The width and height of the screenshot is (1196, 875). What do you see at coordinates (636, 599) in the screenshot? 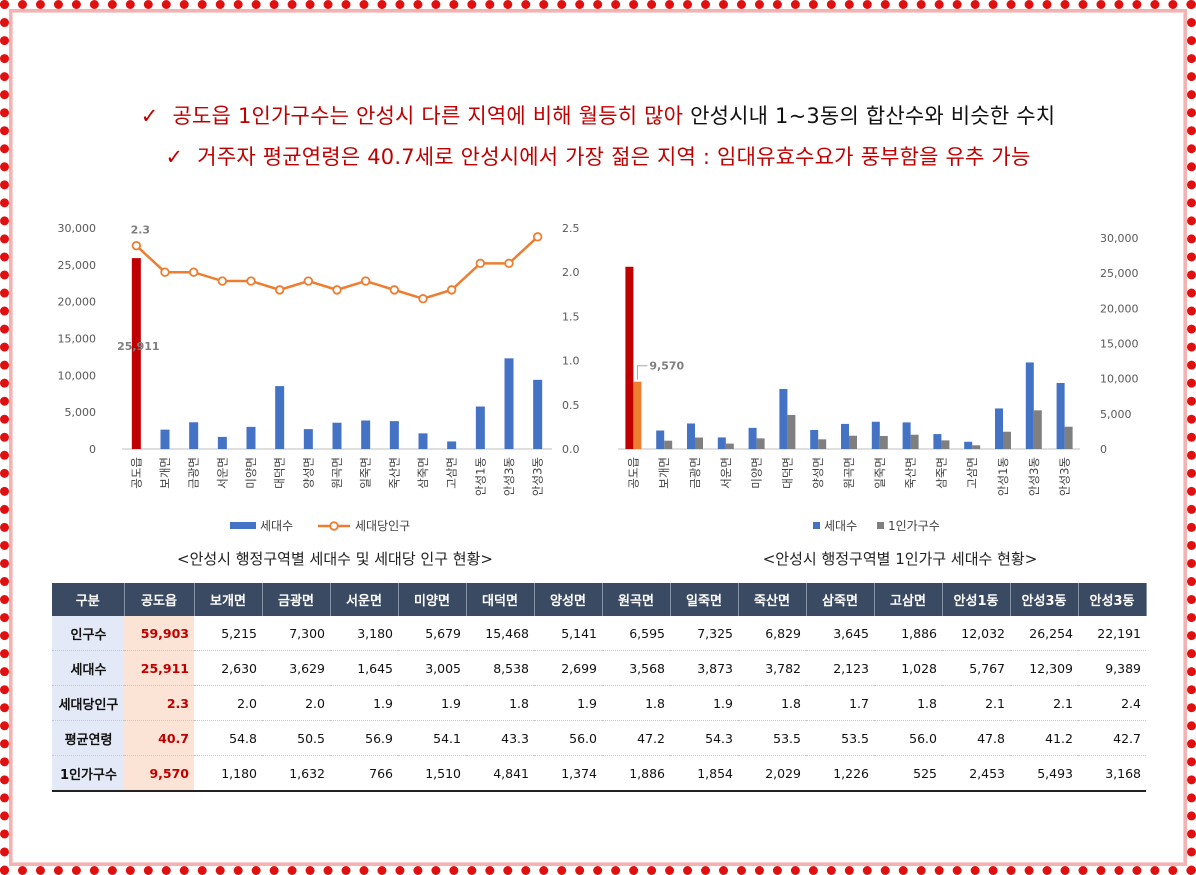
I see `table-header-region: 원곡면` at bounding box center [636, 599].